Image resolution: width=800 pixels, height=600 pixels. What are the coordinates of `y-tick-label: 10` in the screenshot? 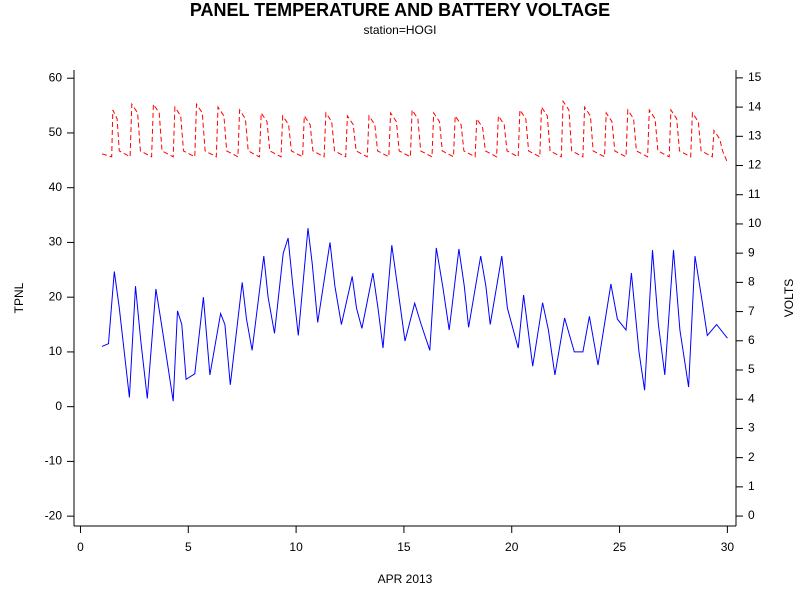 It's located at (56, 351).